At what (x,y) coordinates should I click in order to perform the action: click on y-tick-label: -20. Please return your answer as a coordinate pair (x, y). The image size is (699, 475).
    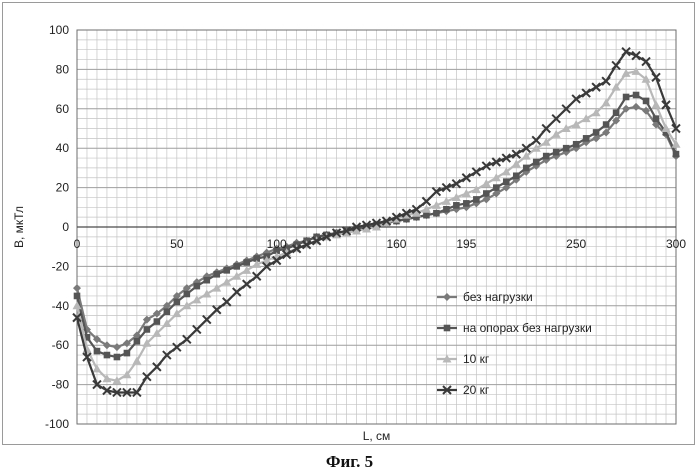
    Looking at the image, I should click on (61, 266).